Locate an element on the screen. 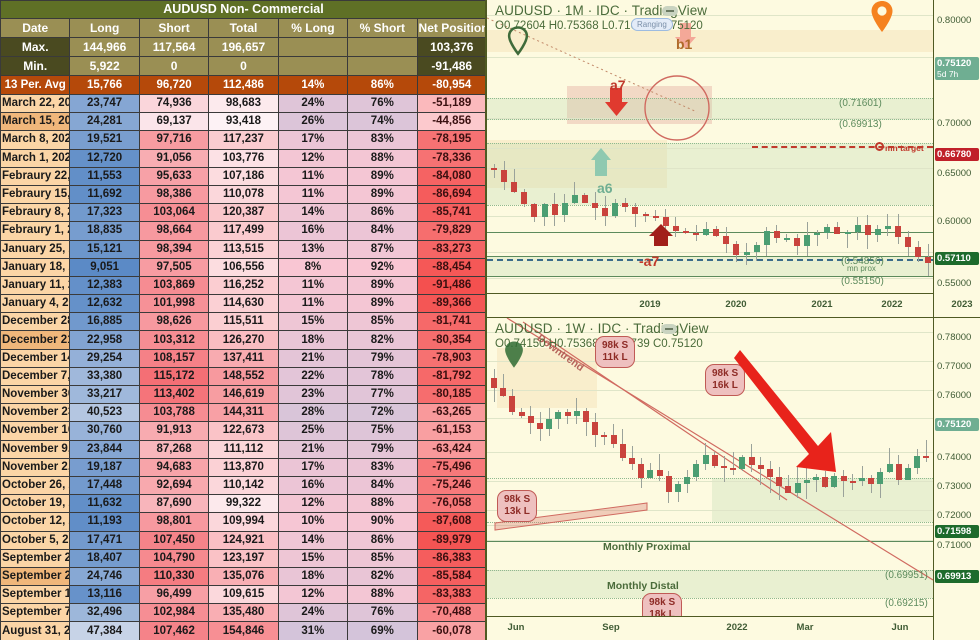 The image size is (980, 640). table-cell: -85,741 is located at coordinates (450, 213).